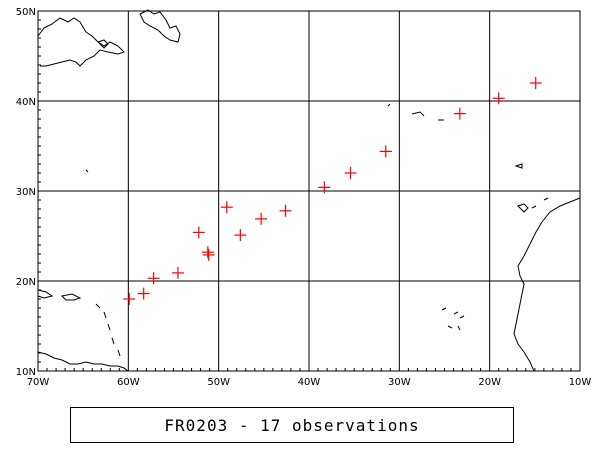  What do you see at coordinates (128, 382) in the screenshot?
I see `lon-tick-label: 60W` at bounding box center [128, 382].